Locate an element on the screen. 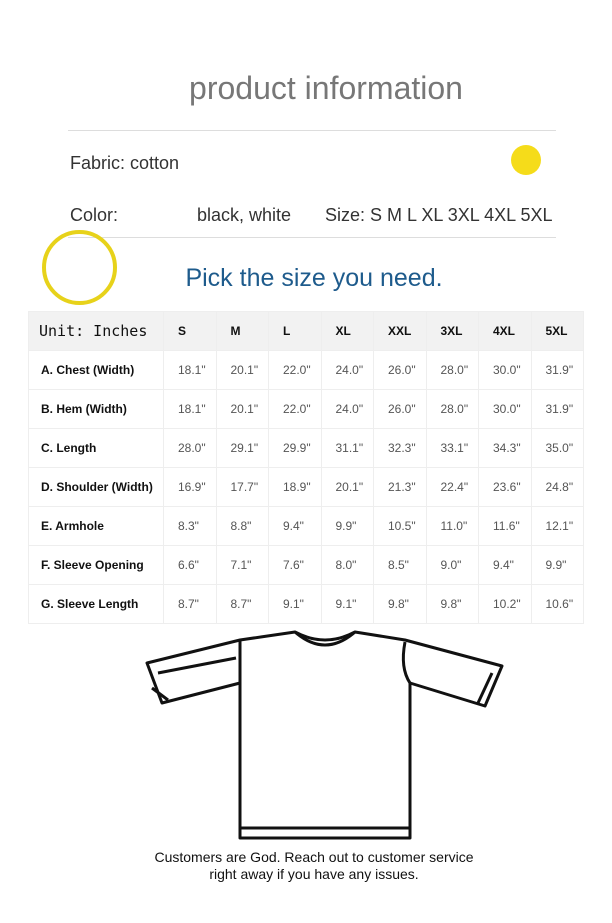 This screenshot has width=612, height=923. measurement-value: 8.5" is located at coordinates (400, 565).